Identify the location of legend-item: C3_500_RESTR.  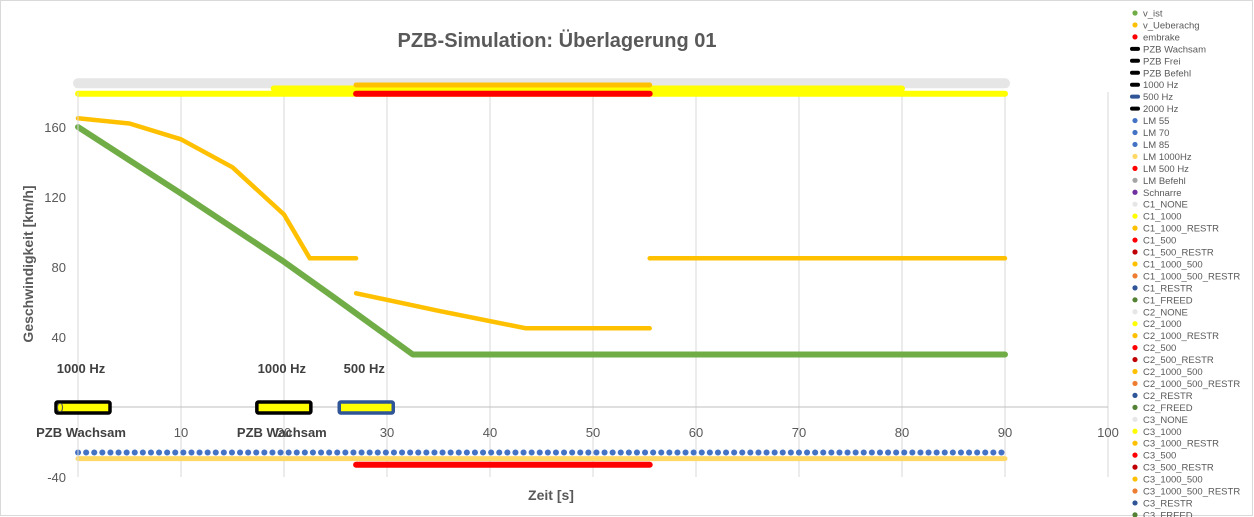
(1173, 468).